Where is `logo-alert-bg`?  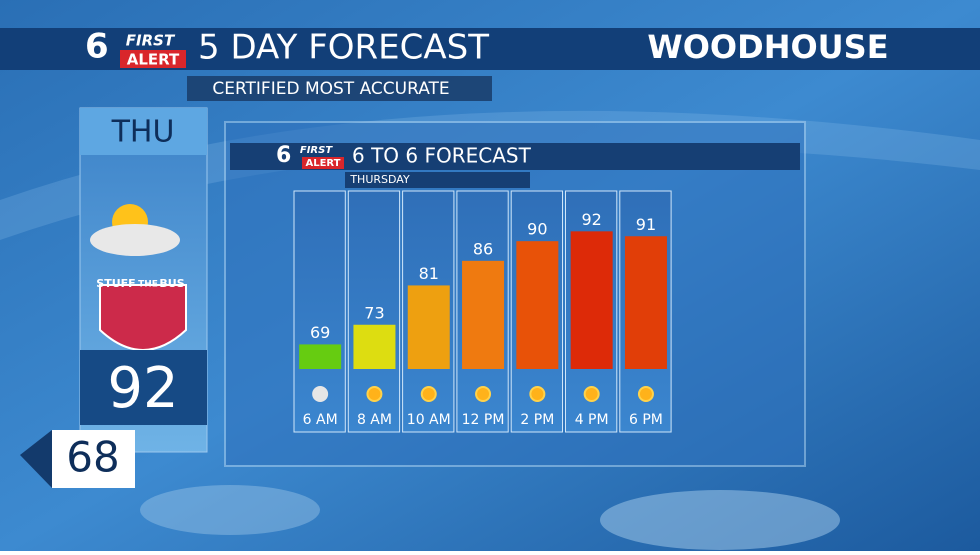 logo-alert-bg is located at coordinates (153, 59).